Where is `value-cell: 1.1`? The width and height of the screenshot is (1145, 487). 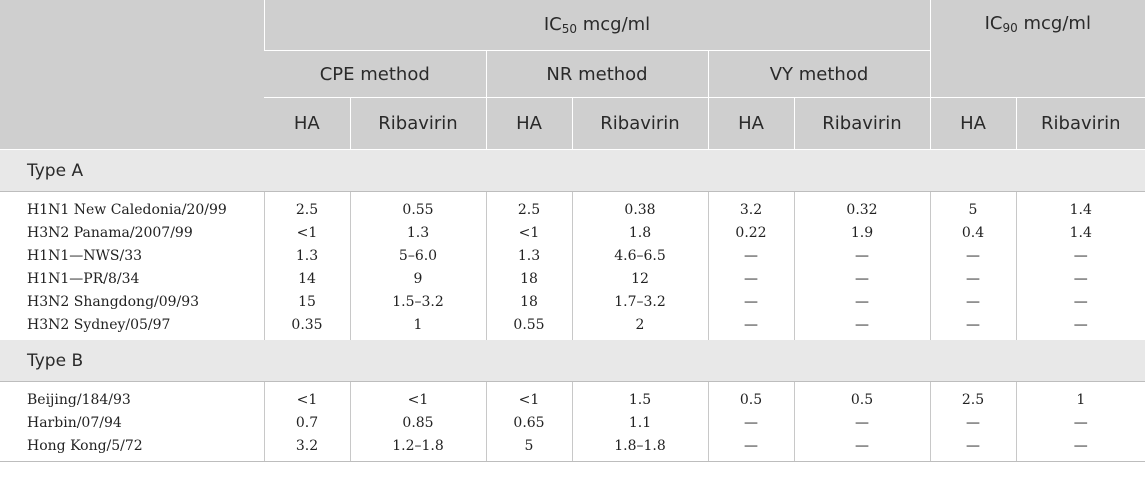 value-cell: 1.1 is located at coordinates (639, 422).